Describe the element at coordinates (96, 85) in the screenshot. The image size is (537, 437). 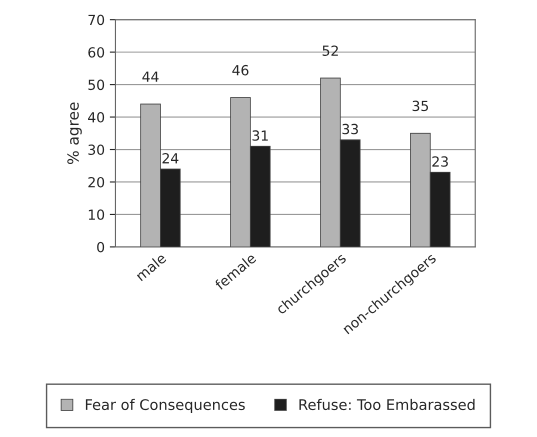
I see `y-tick-label: 50` at that location.